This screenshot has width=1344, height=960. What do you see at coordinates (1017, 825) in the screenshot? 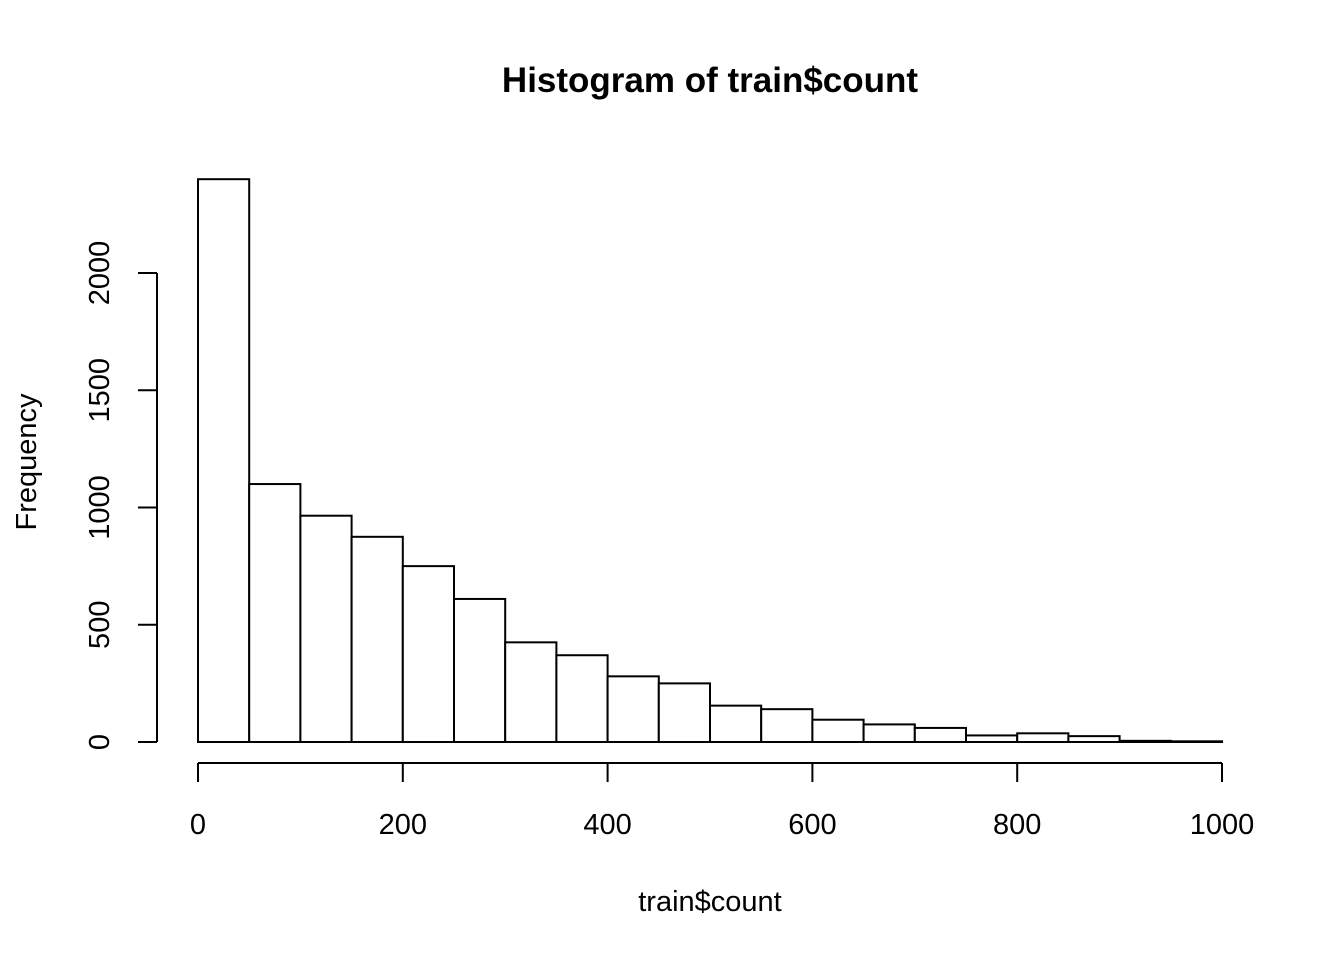
I see `x-axis-tick-label: 800` at bounding box center [1017, 825].